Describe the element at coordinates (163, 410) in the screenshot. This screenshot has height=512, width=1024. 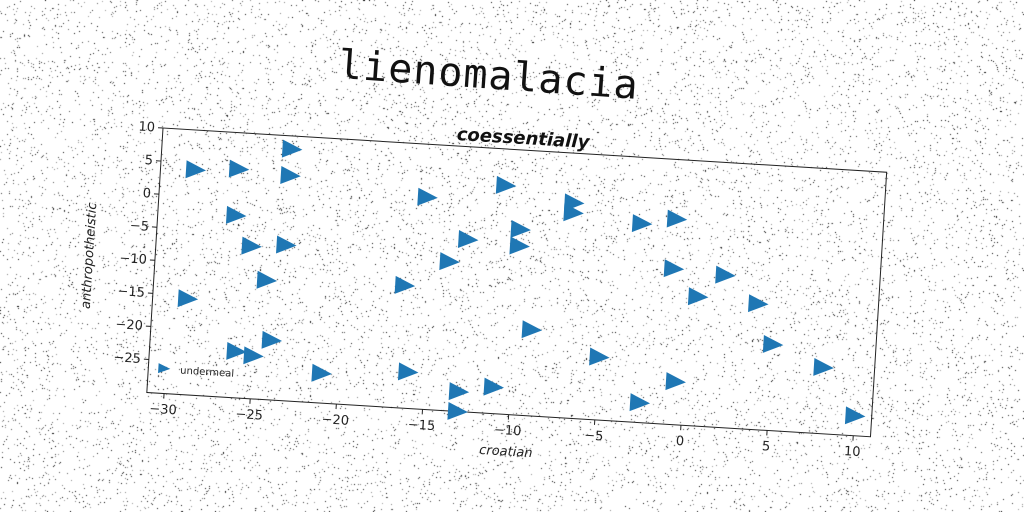
I see `x-tick-label: −30` at that location.